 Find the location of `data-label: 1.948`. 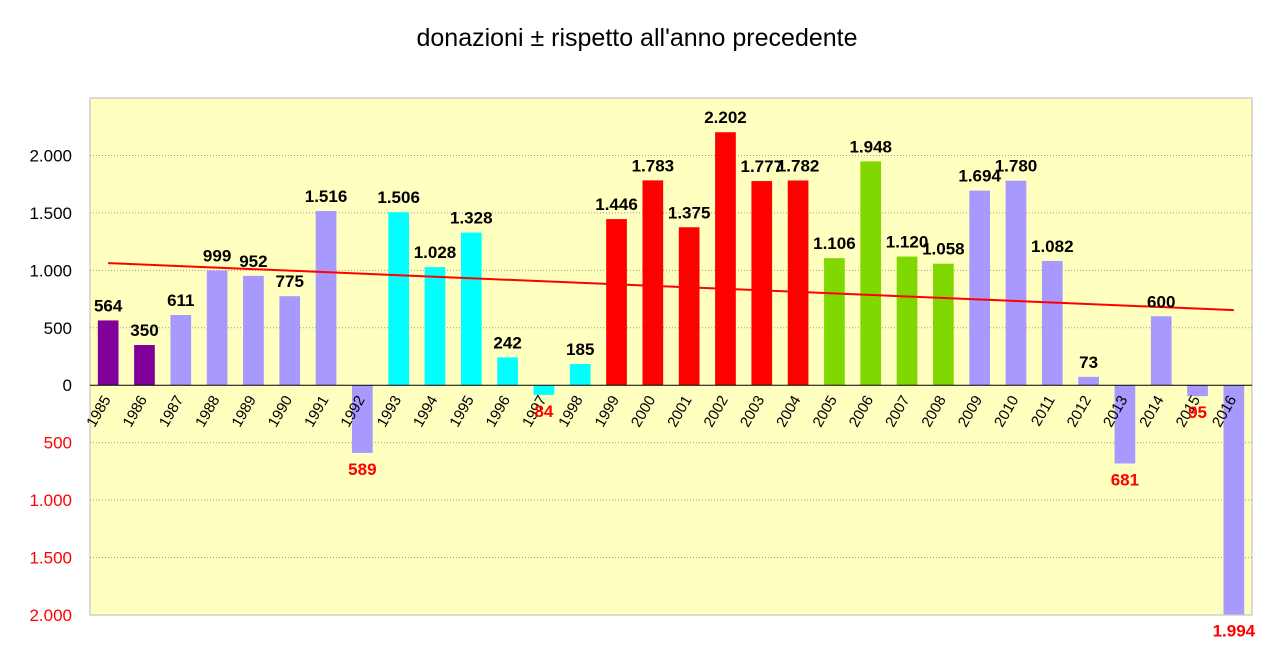

data-label: 1.948 is located at coordinates (870, 146).